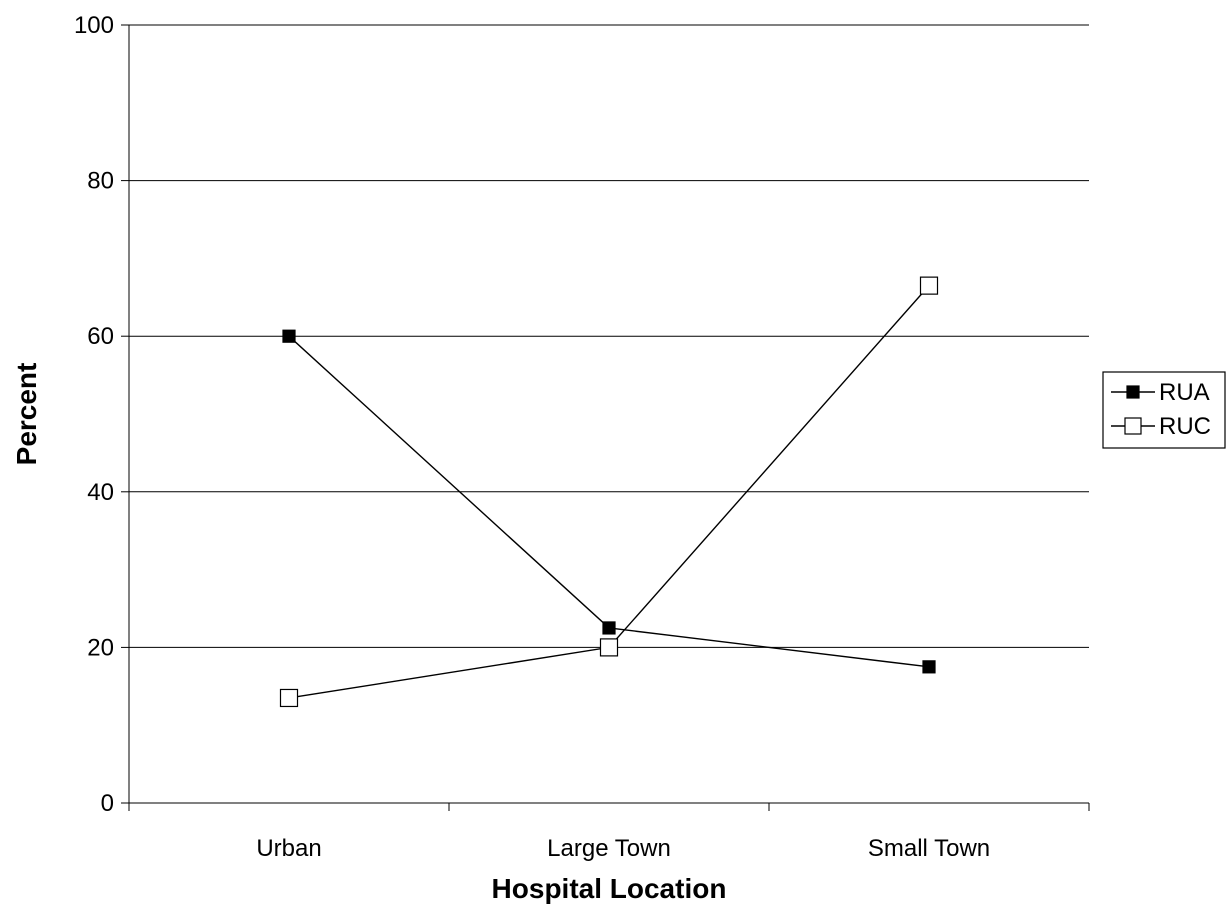  What do you see at coordinates (100, 181) in the screenshot?
I see `y-tick-label: 80` at bounding box center [100, 181].